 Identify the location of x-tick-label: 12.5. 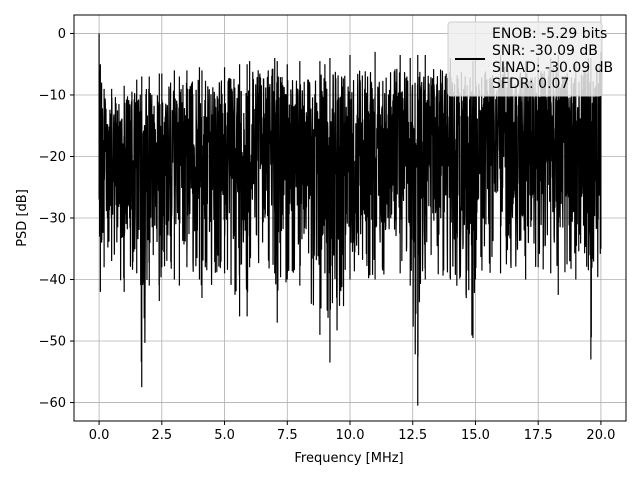
(412, 435).